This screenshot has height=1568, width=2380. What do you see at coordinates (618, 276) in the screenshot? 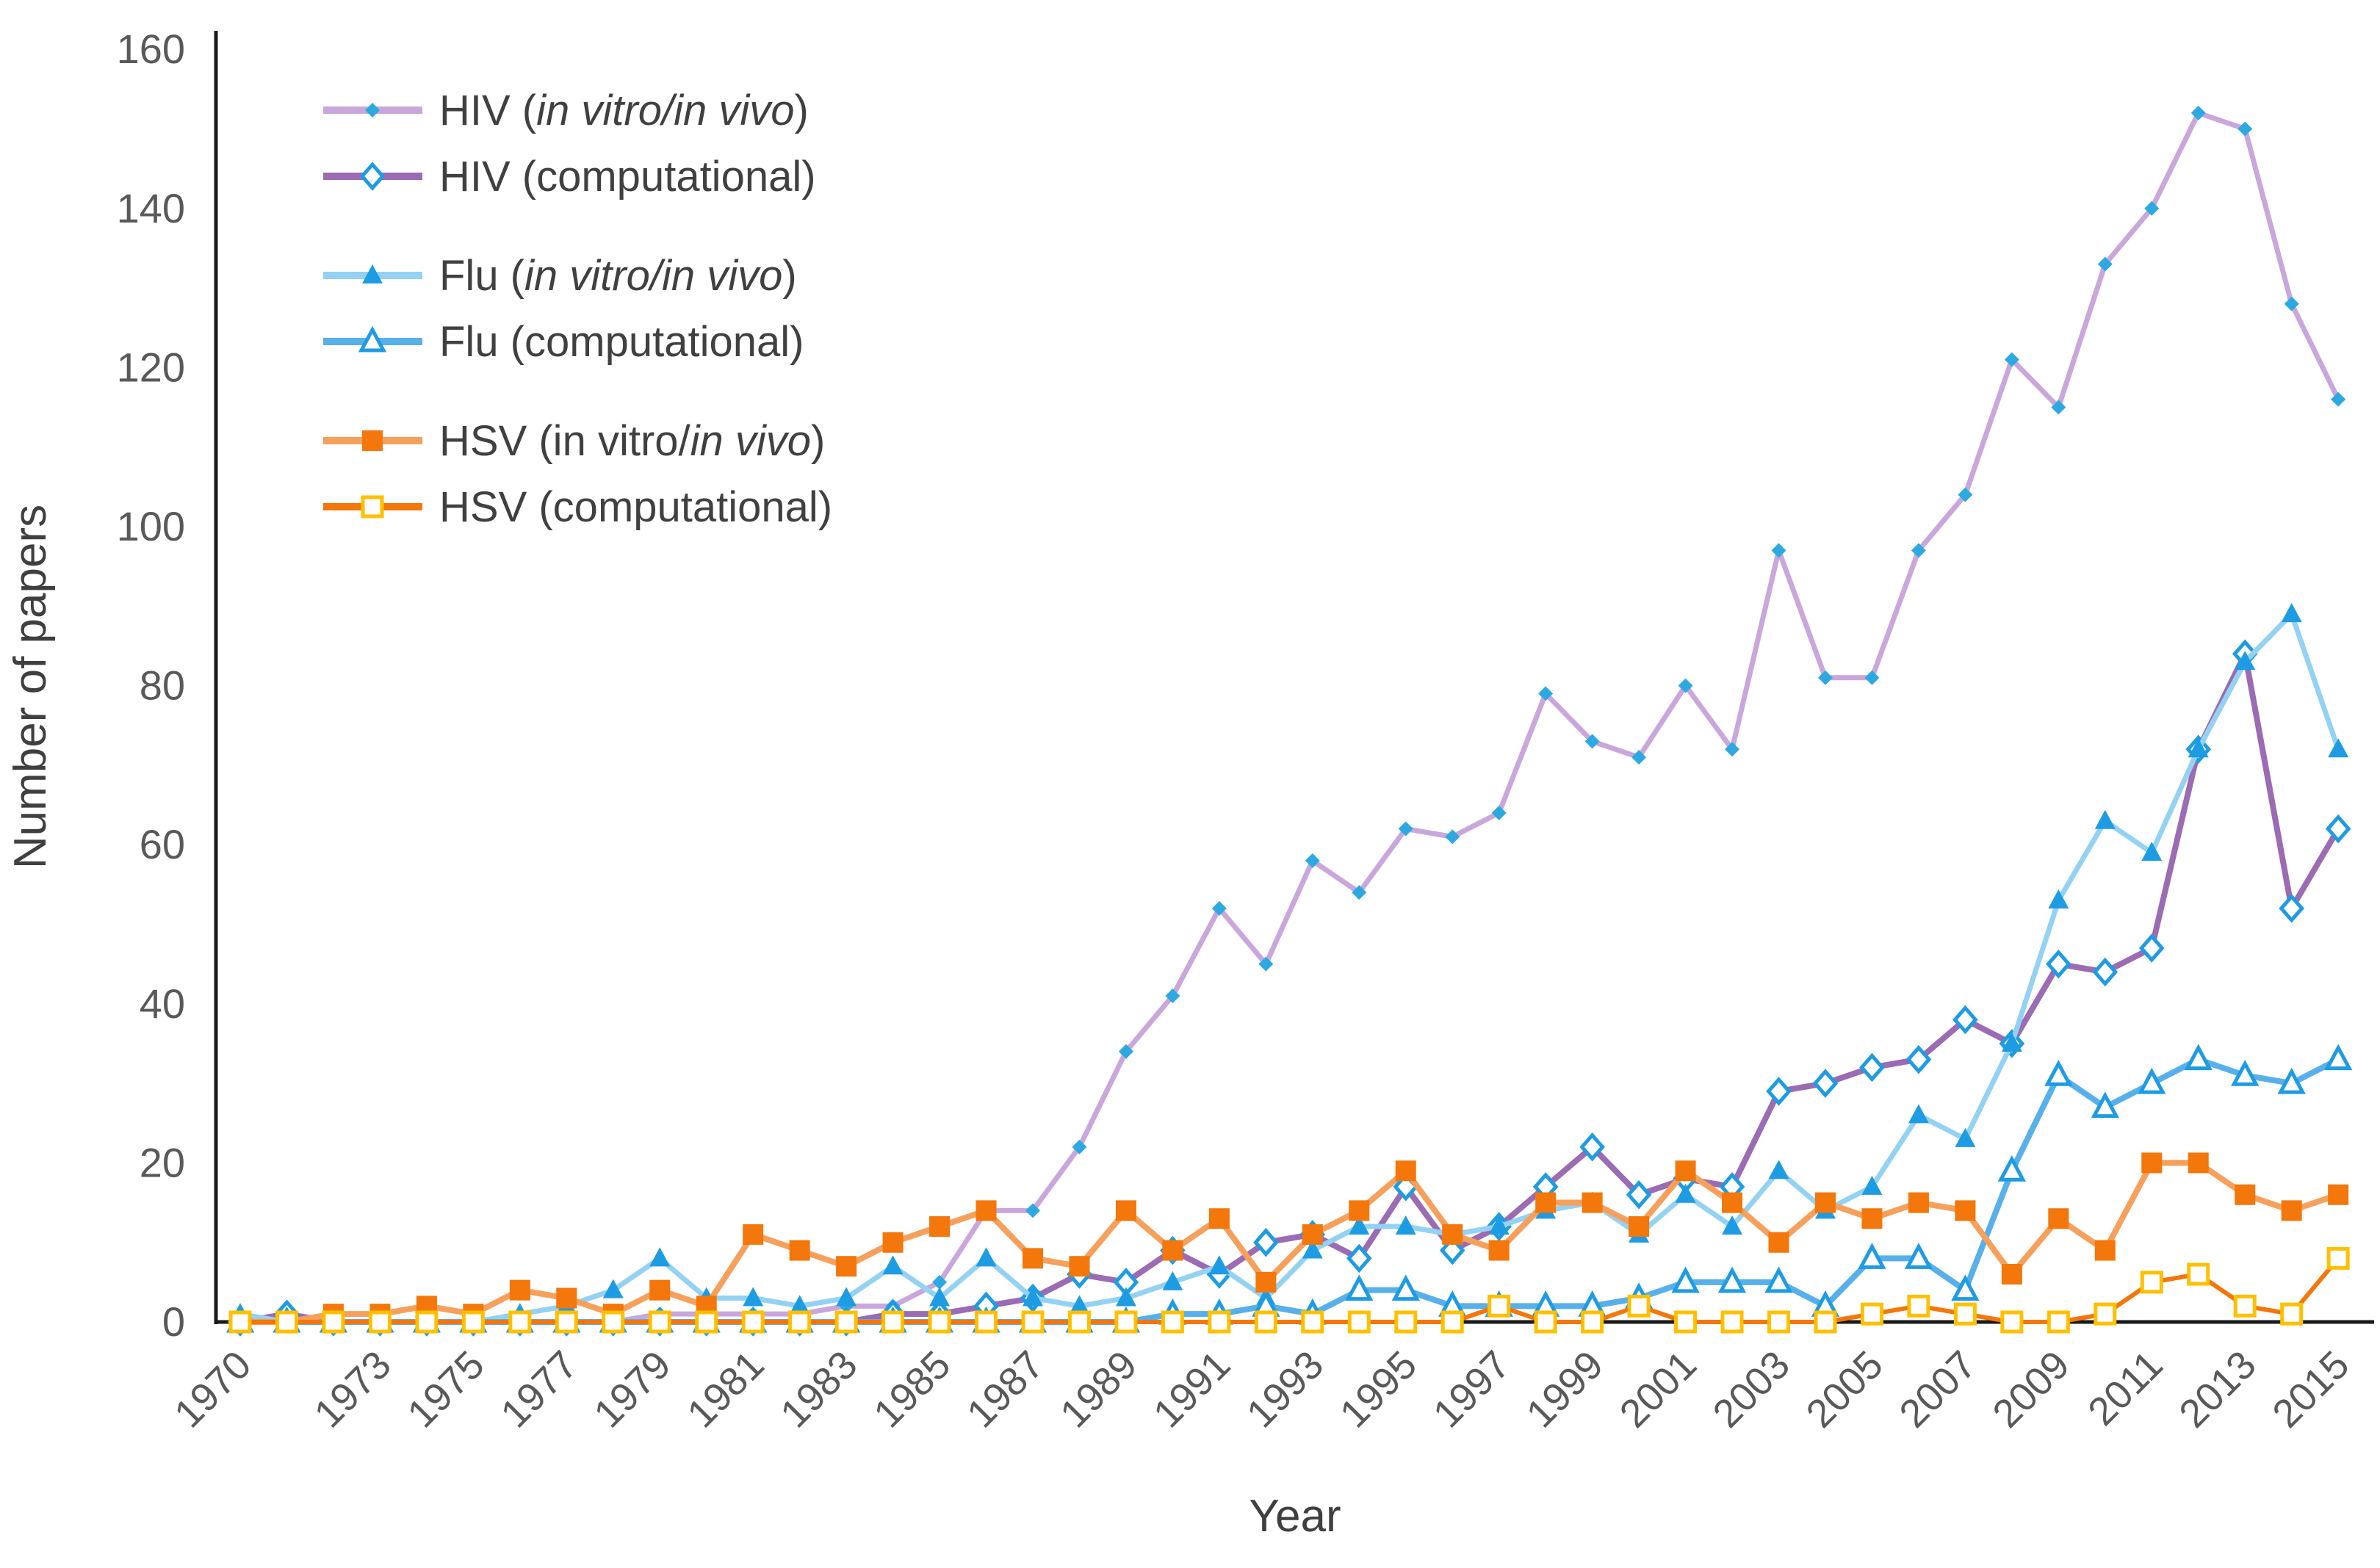
I see `legend-label-flu_vitro: Flu (in vitro/in vivo)` at bounding box center [618, 276].